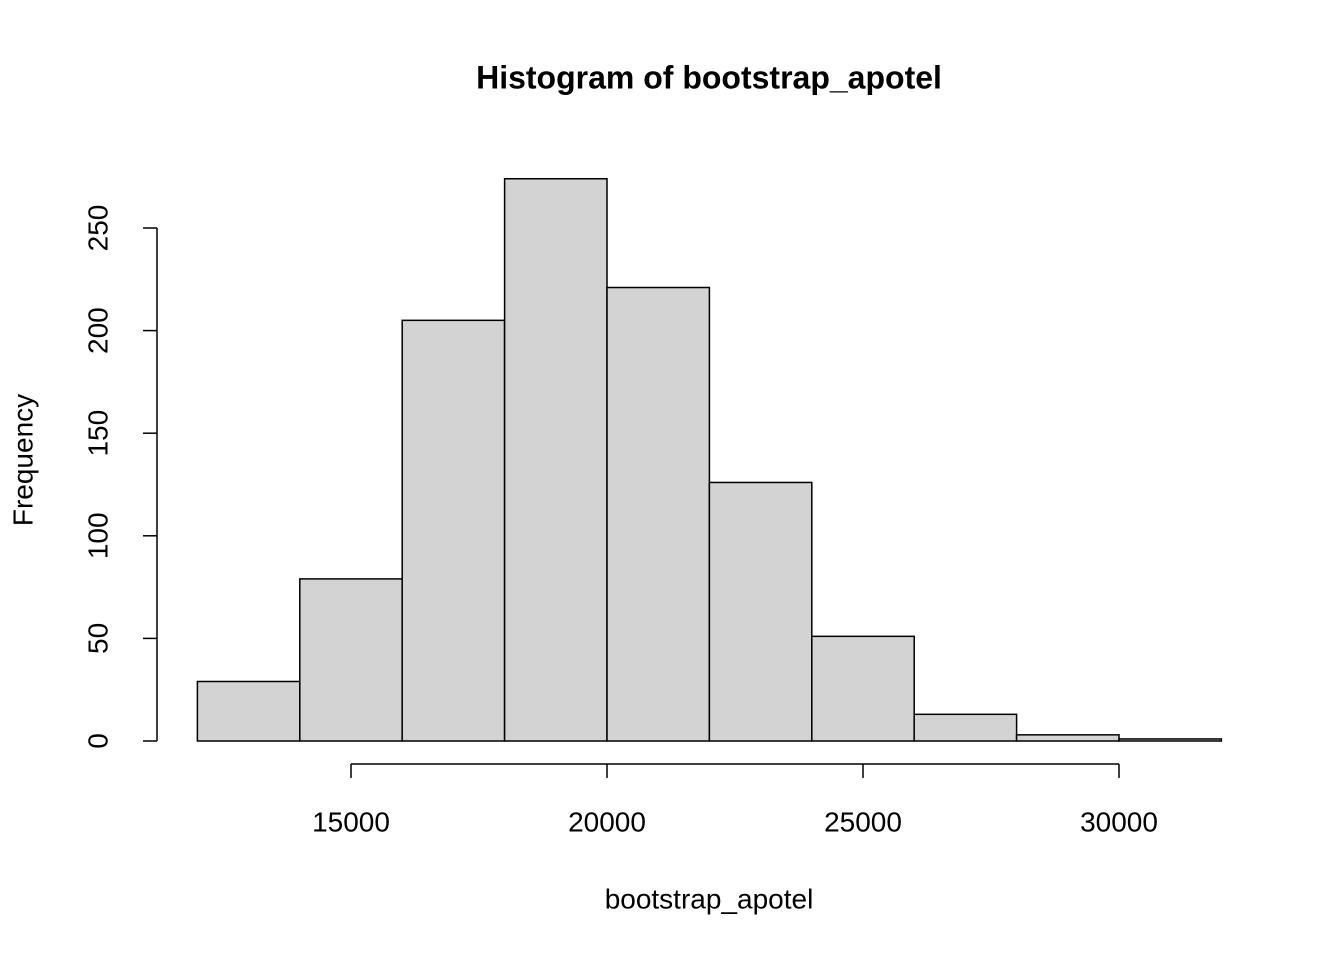 The height and width of the screenshot is (960, 1344). I want to click on y-tick-label: 50, so click(97, 638).